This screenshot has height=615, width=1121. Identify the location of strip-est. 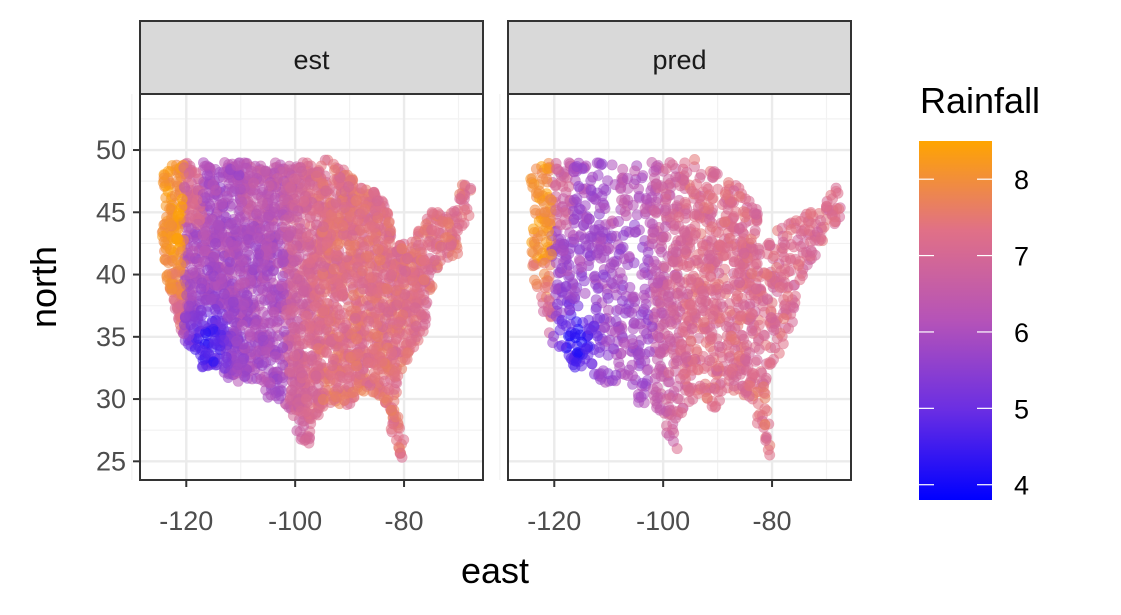
(311, 57).